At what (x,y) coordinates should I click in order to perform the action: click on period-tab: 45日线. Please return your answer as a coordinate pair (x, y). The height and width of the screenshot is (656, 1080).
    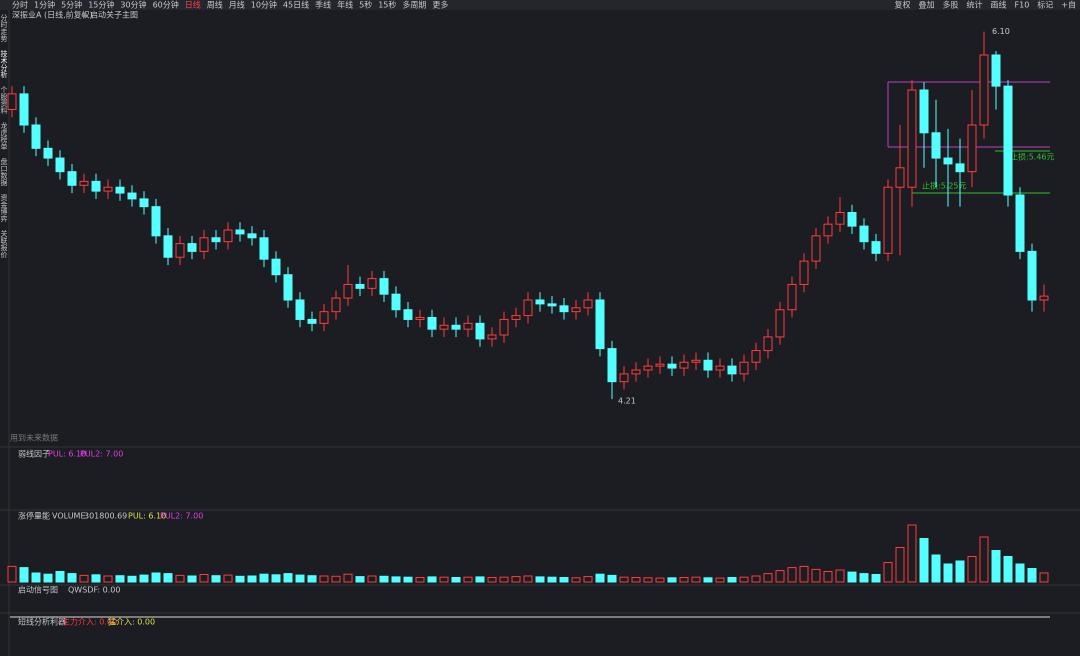
    Looking at the image, I should click on (296, 5).